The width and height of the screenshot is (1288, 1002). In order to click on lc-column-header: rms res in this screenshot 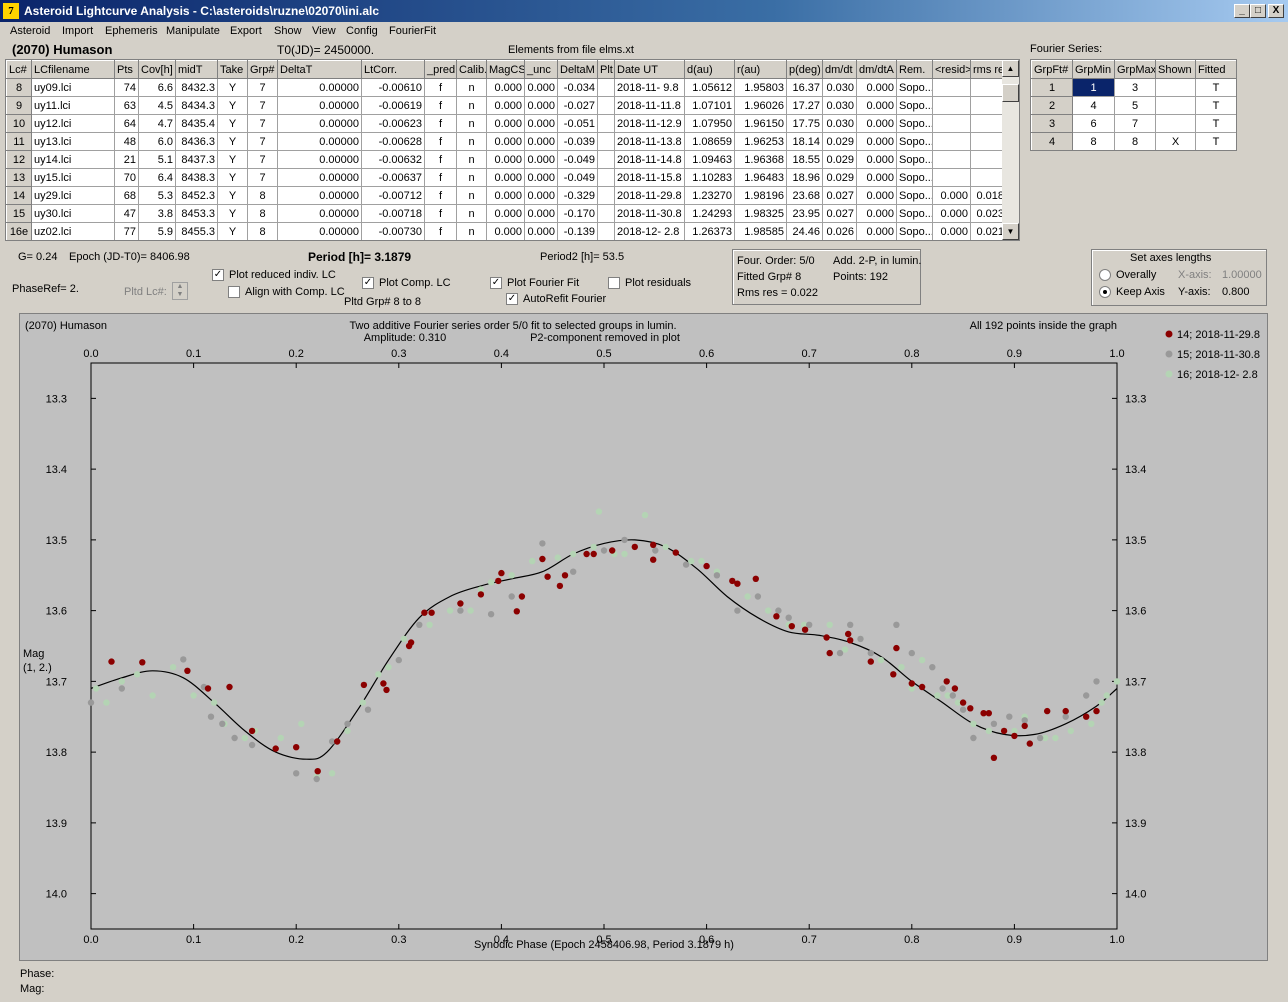, I will do `click(988, 69)`.